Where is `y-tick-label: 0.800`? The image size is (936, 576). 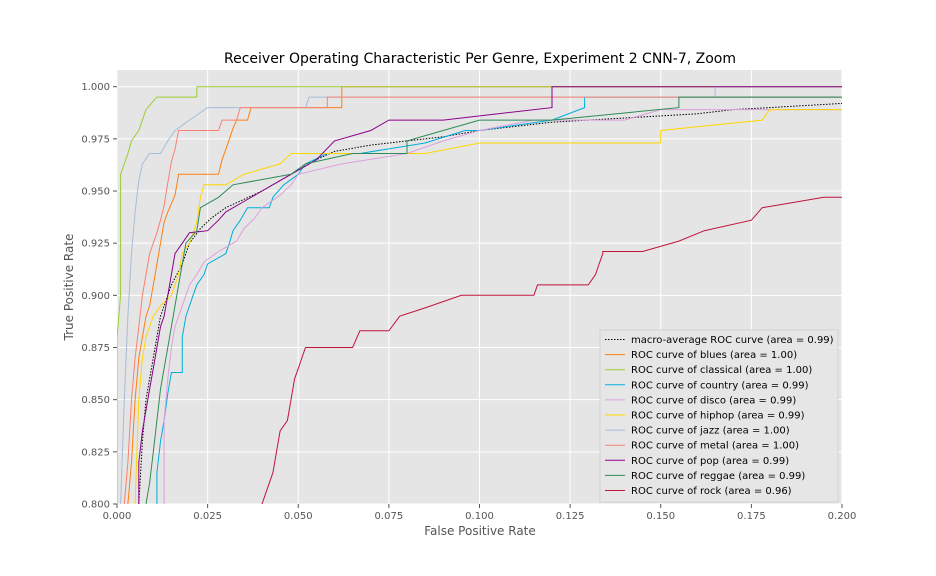
y-tick-label: 0.800 is located at coordinates (95, 505).